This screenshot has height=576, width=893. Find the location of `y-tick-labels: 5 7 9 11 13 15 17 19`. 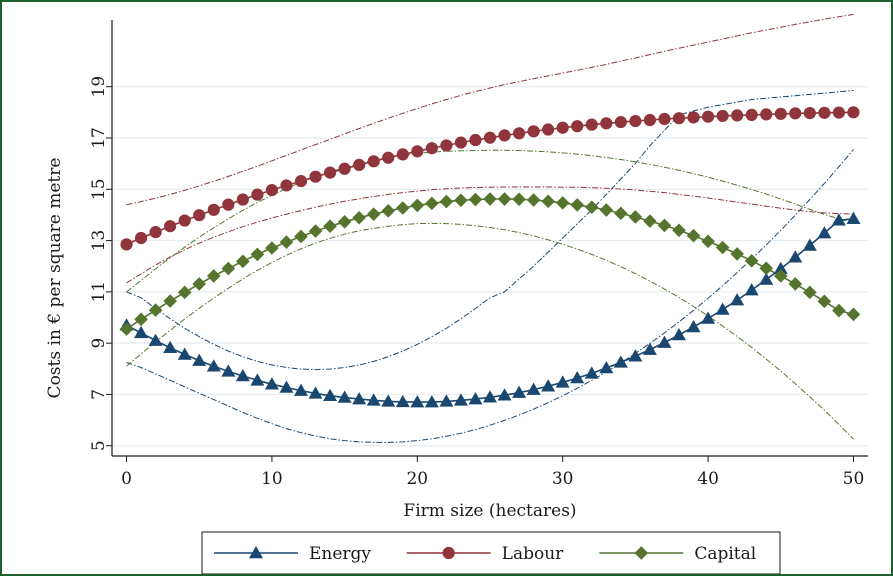

y-tick-labels: 5 7 9 11 13 15 17 19 is located at coordinates (99, 263).